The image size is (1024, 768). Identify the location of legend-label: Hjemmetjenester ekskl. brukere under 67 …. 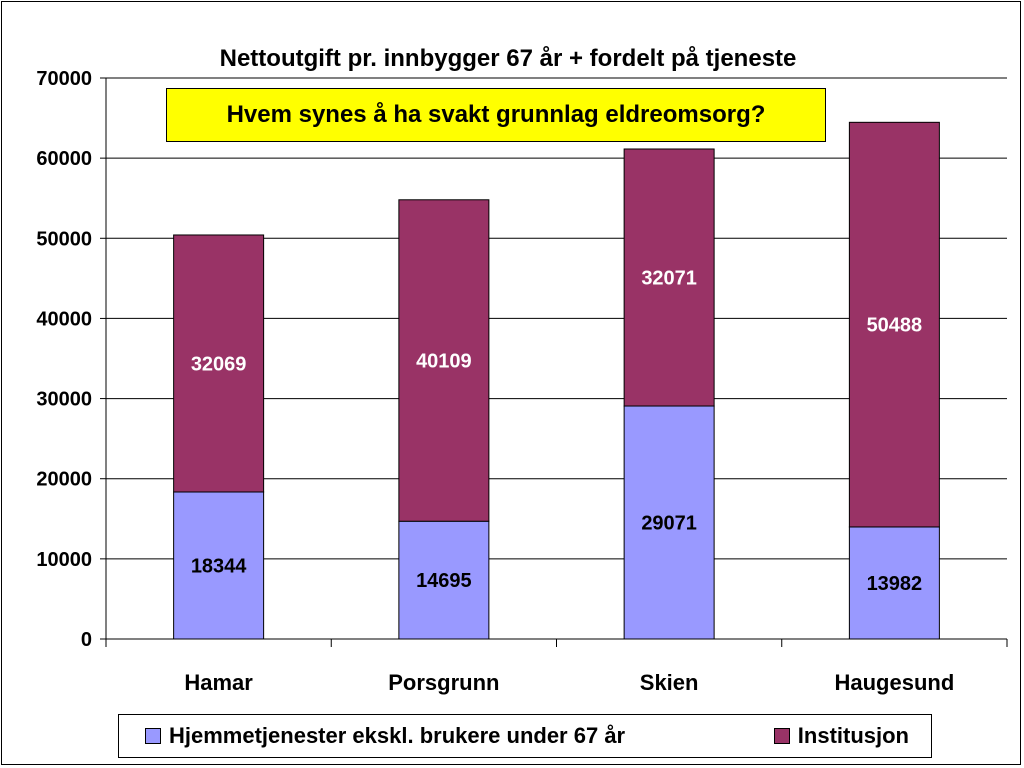
(397, 735).